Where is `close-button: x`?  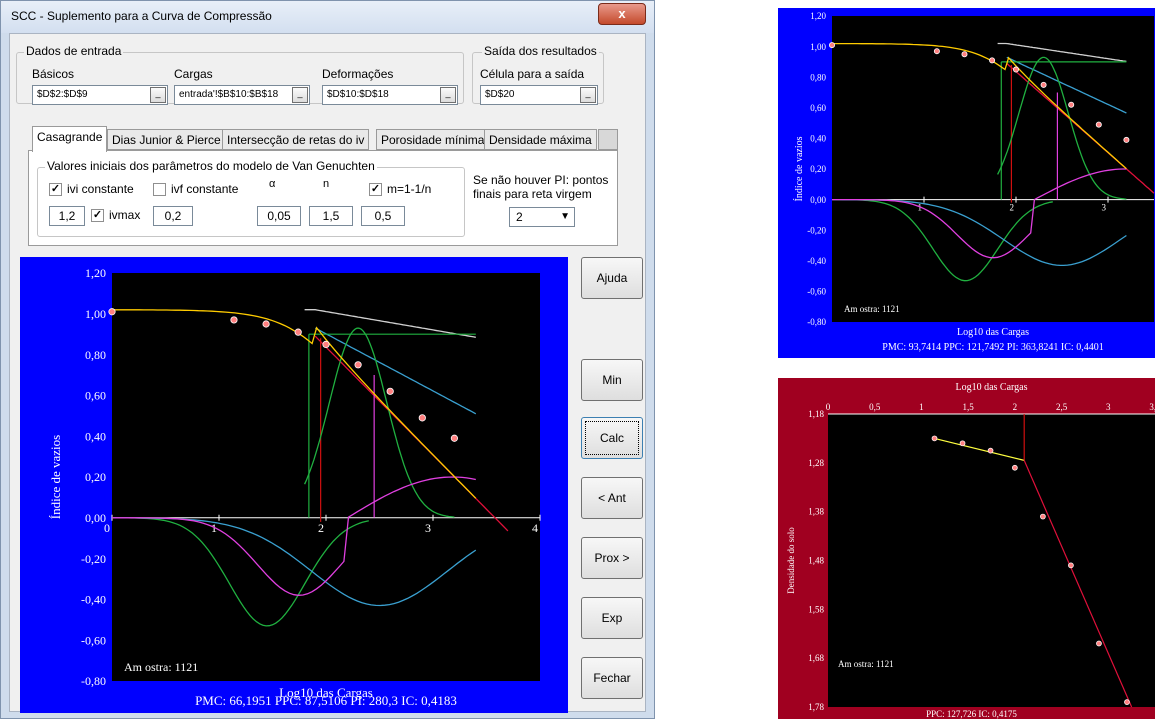
close-button: x is located at coordinates (622, 14).